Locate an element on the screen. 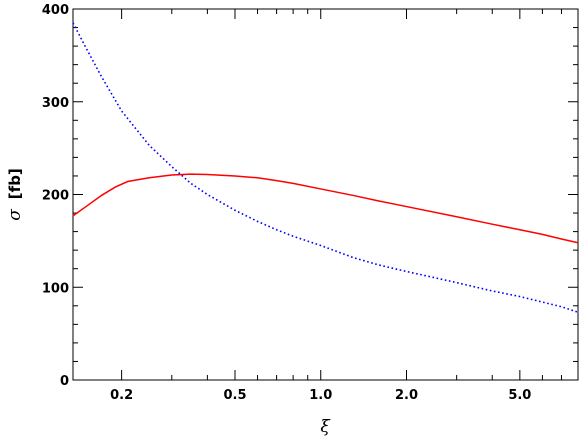 Image resolution: width=581 pixels, height=439 pixels. y-tick-label: 0 is located at coordinates (64, 381).